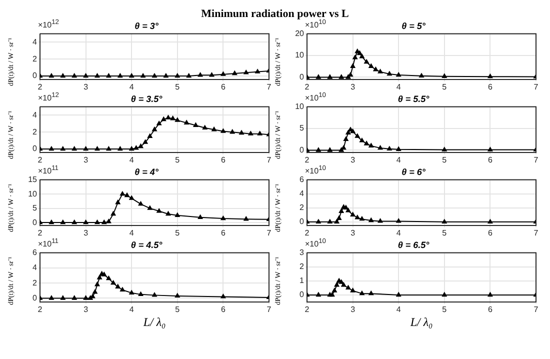  I want to click on y-tick-label: 15, so click(33, 179).